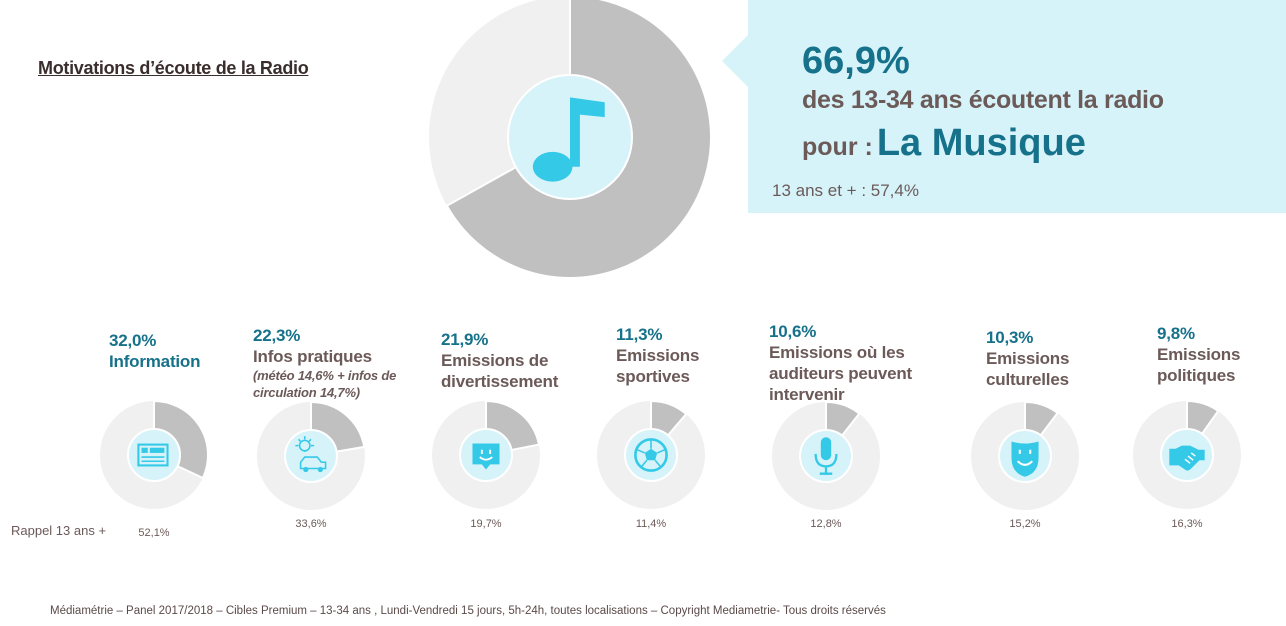 This screenshot has height=626, width=1286. I want to click on rappel-value: 16,3%, so click(1187, 524).